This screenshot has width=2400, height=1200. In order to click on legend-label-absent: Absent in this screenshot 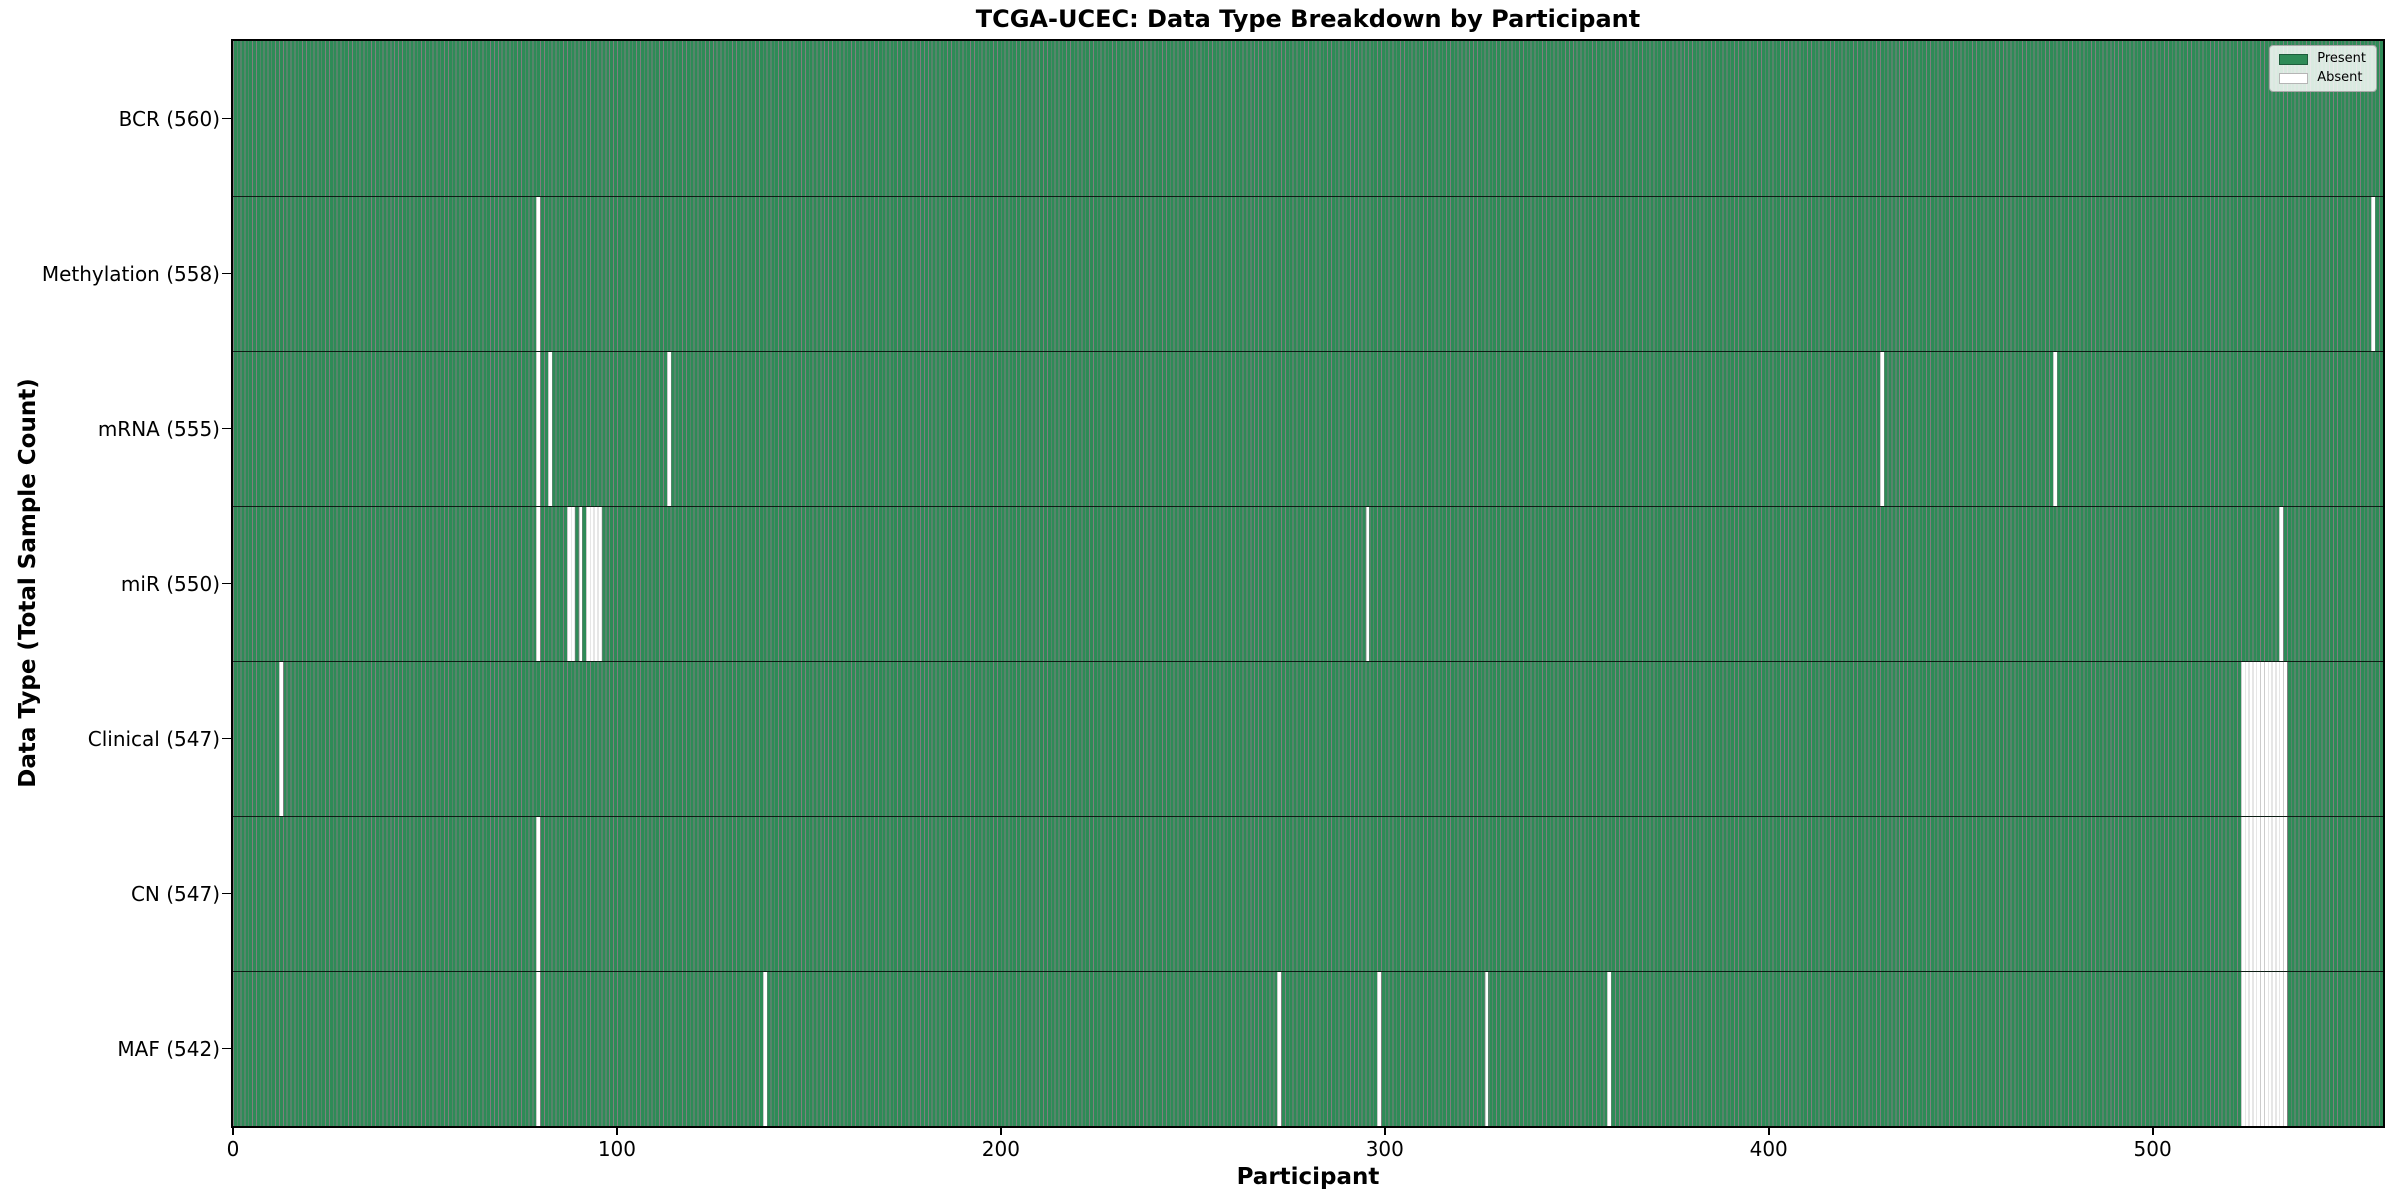, I will do `click(2340, 77)`.